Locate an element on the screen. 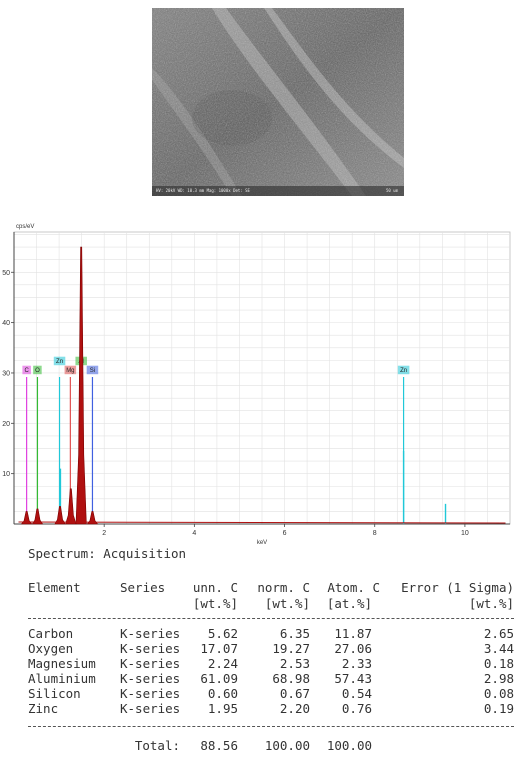 This screenshot has height=779, width=520. row-element: Zinc is located at coordinates (43, 708).